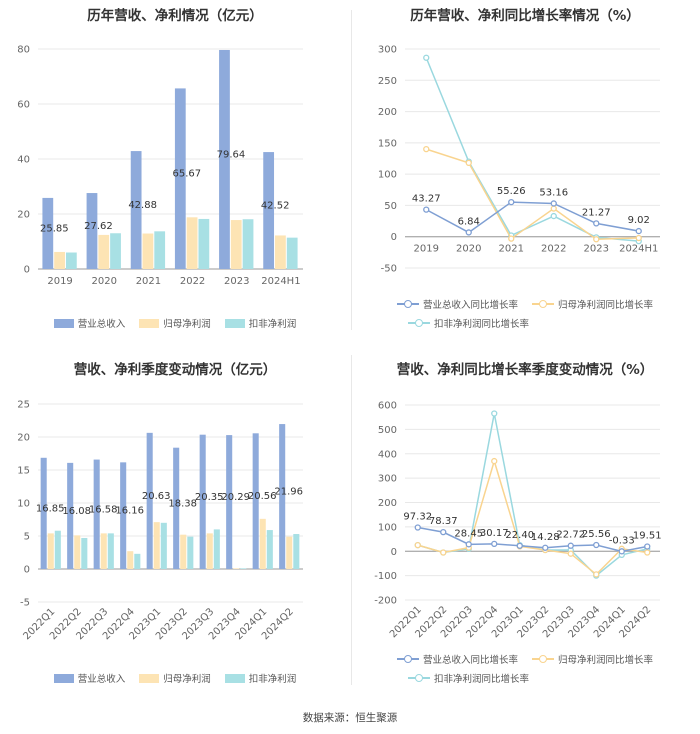 This screenshot has width=700, height=734. What do you see at coordinates (387, 112) in the screenshot?
I see `annual-line-y-tick: 200` at bounding box center [387, 112].